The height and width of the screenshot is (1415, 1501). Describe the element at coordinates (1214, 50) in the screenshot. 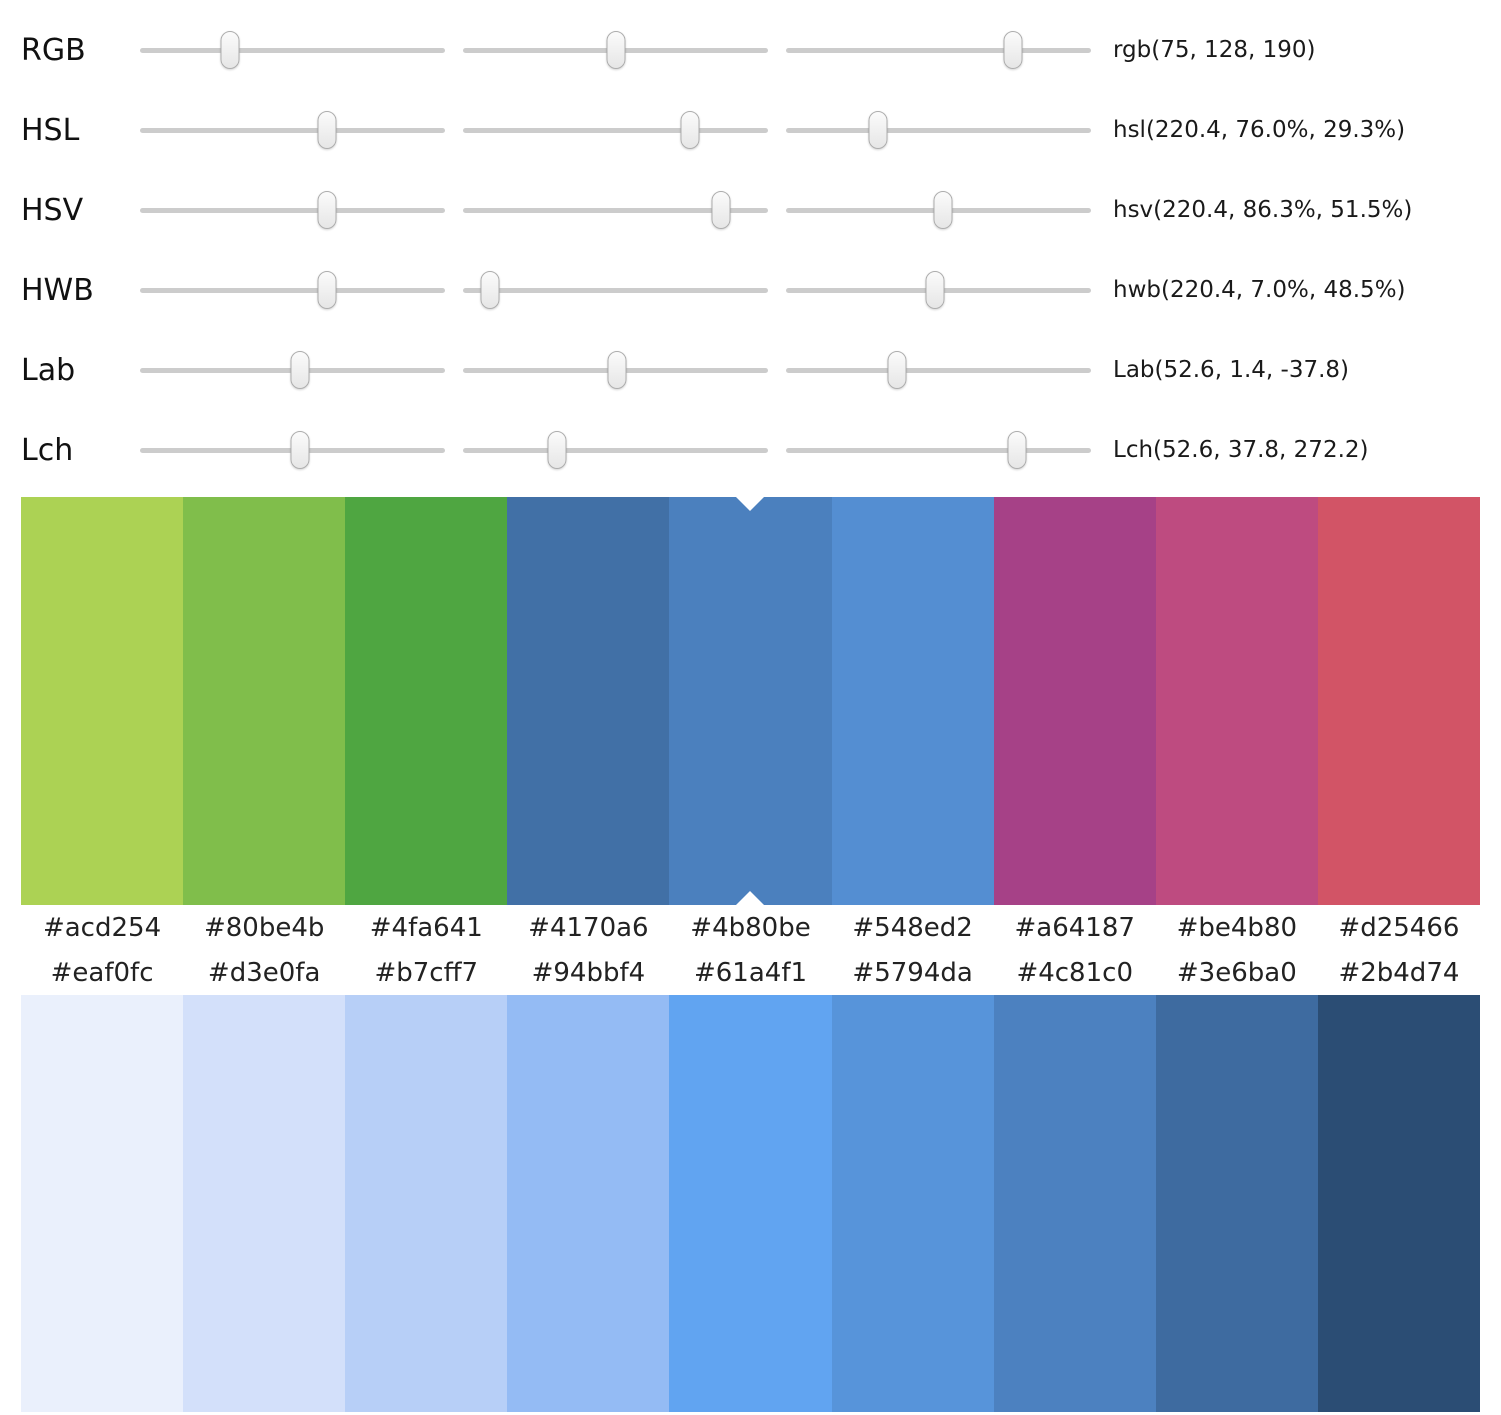

I see `color-value-text: rgb(75, 128, 190)` at that location.